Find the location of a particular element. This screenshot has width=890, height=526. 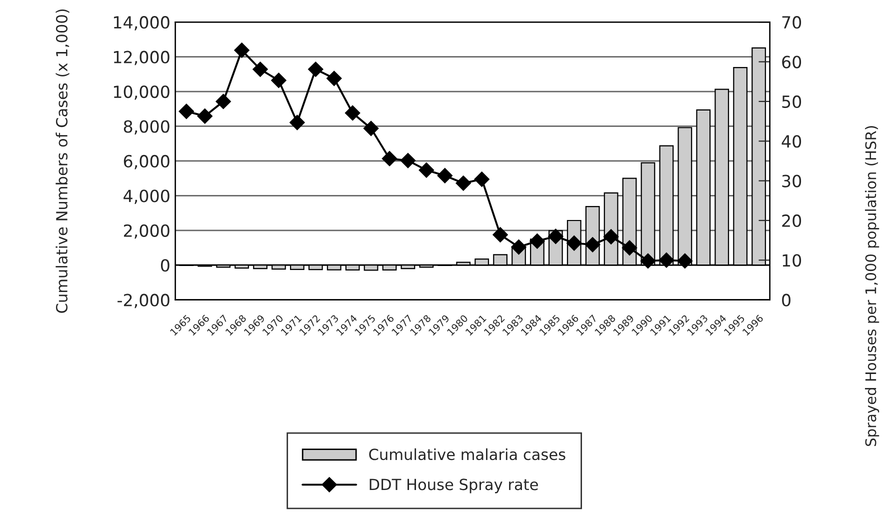

y2-tick-label: 50 is located at coordinates (792, 101).